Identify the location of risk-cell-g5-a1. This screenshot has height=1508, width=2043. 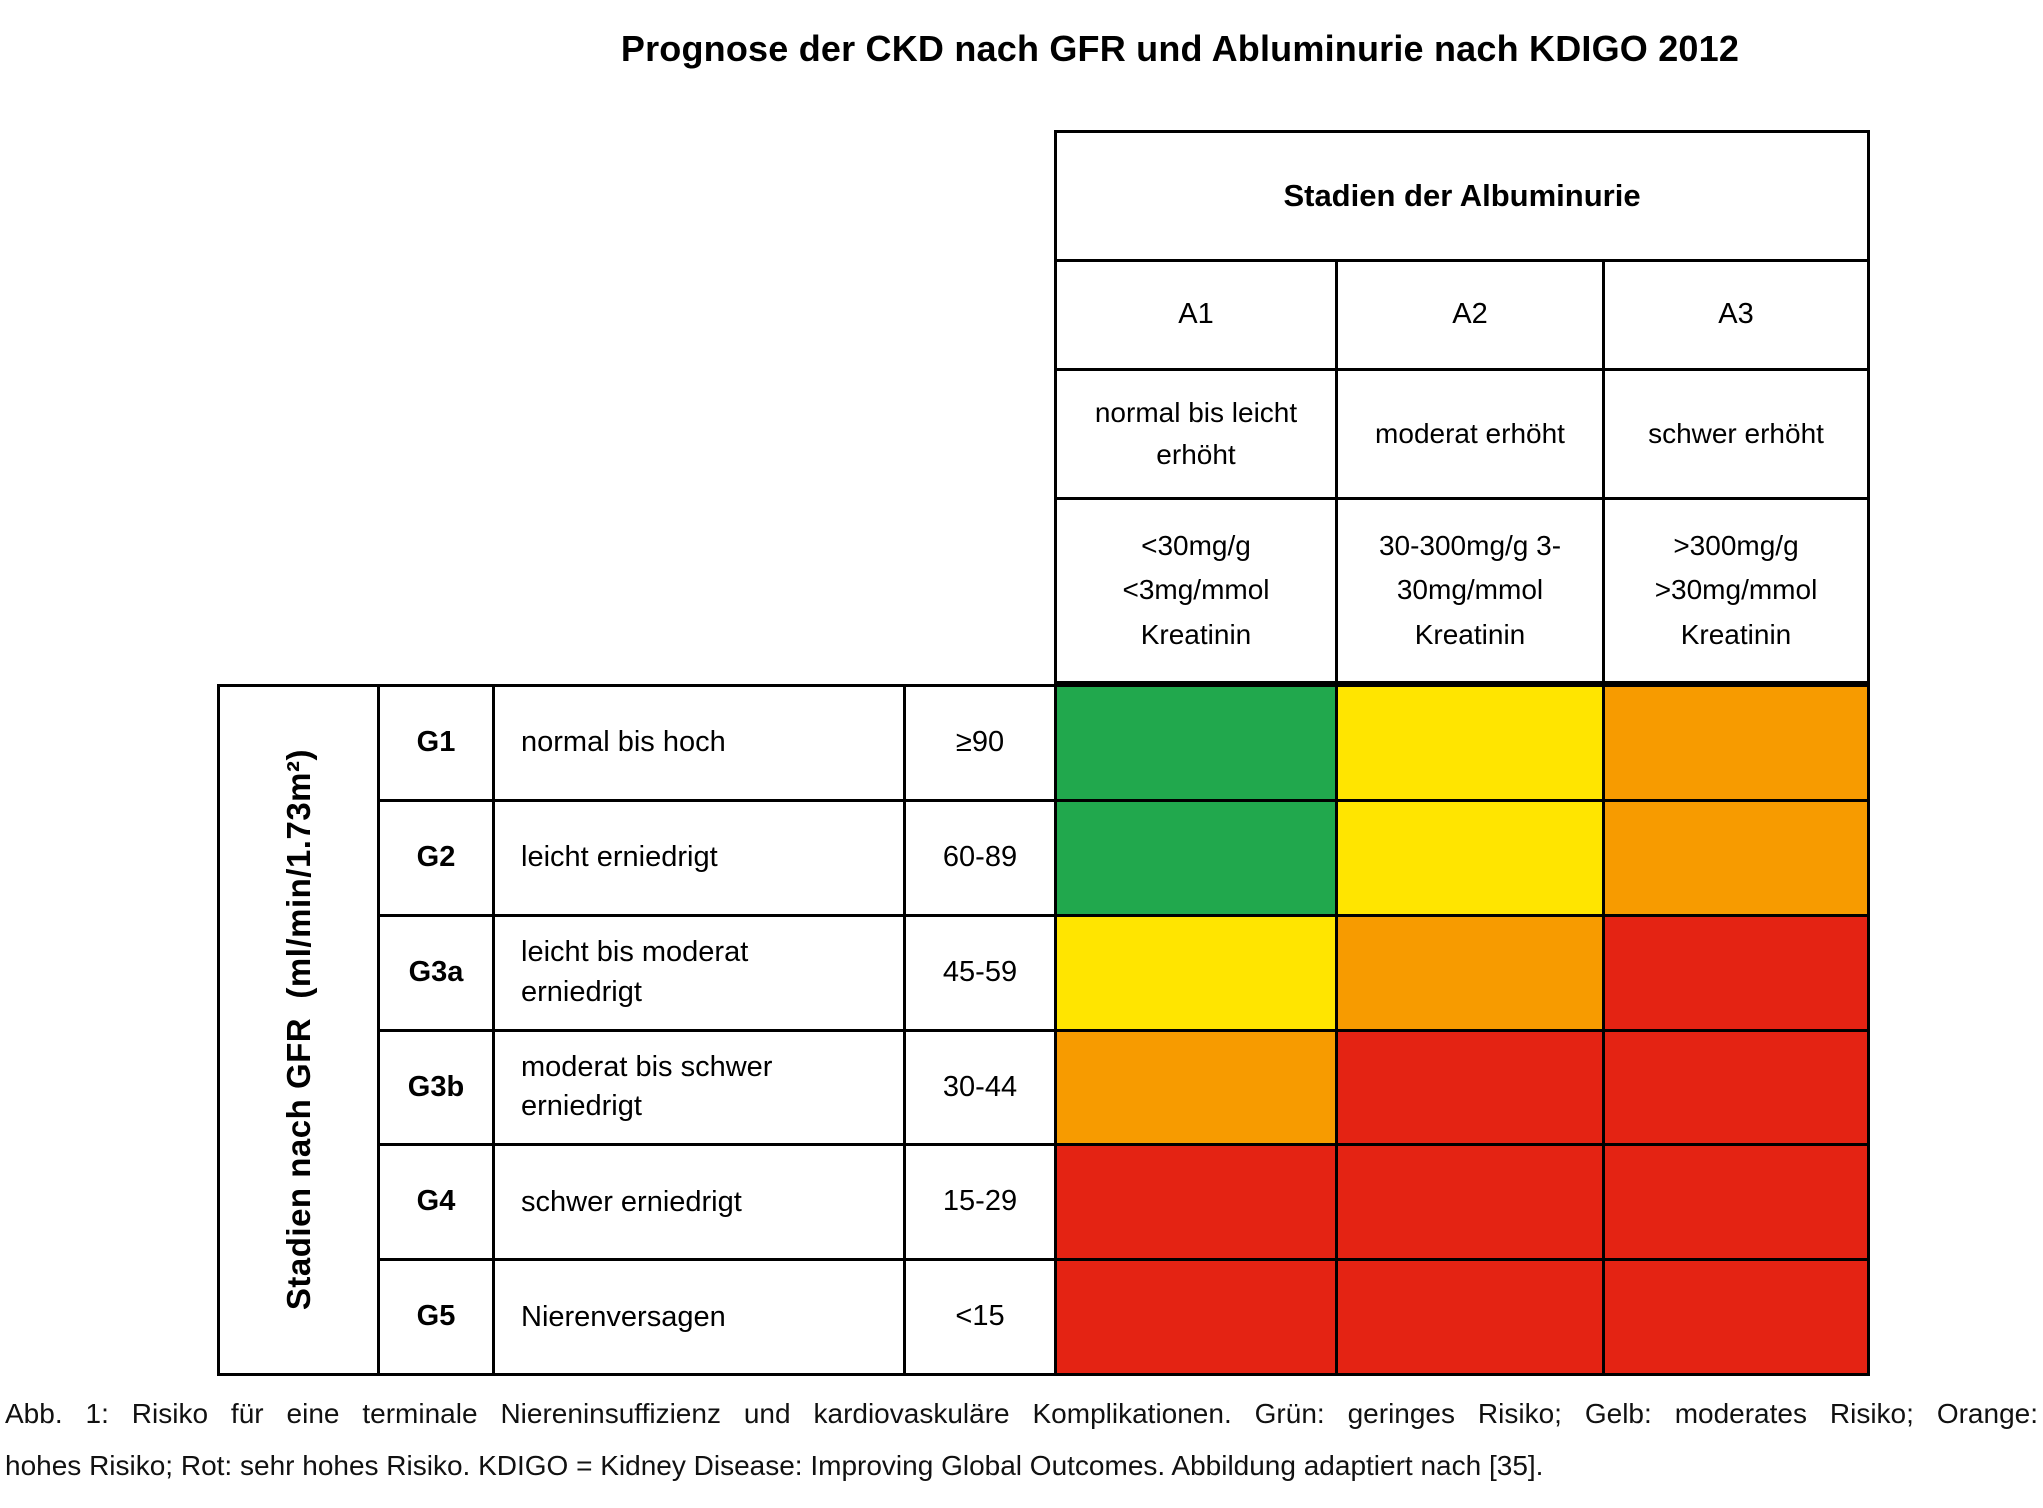
(1196, 1317).